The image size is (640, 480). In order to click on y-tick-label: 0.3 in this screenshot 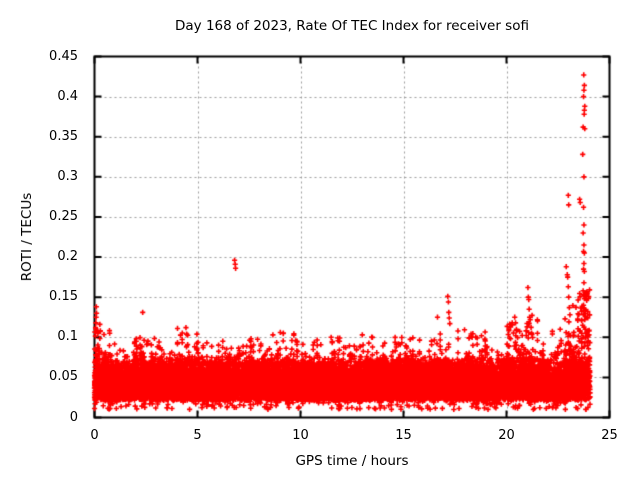, I will do `click(67, 176)`.